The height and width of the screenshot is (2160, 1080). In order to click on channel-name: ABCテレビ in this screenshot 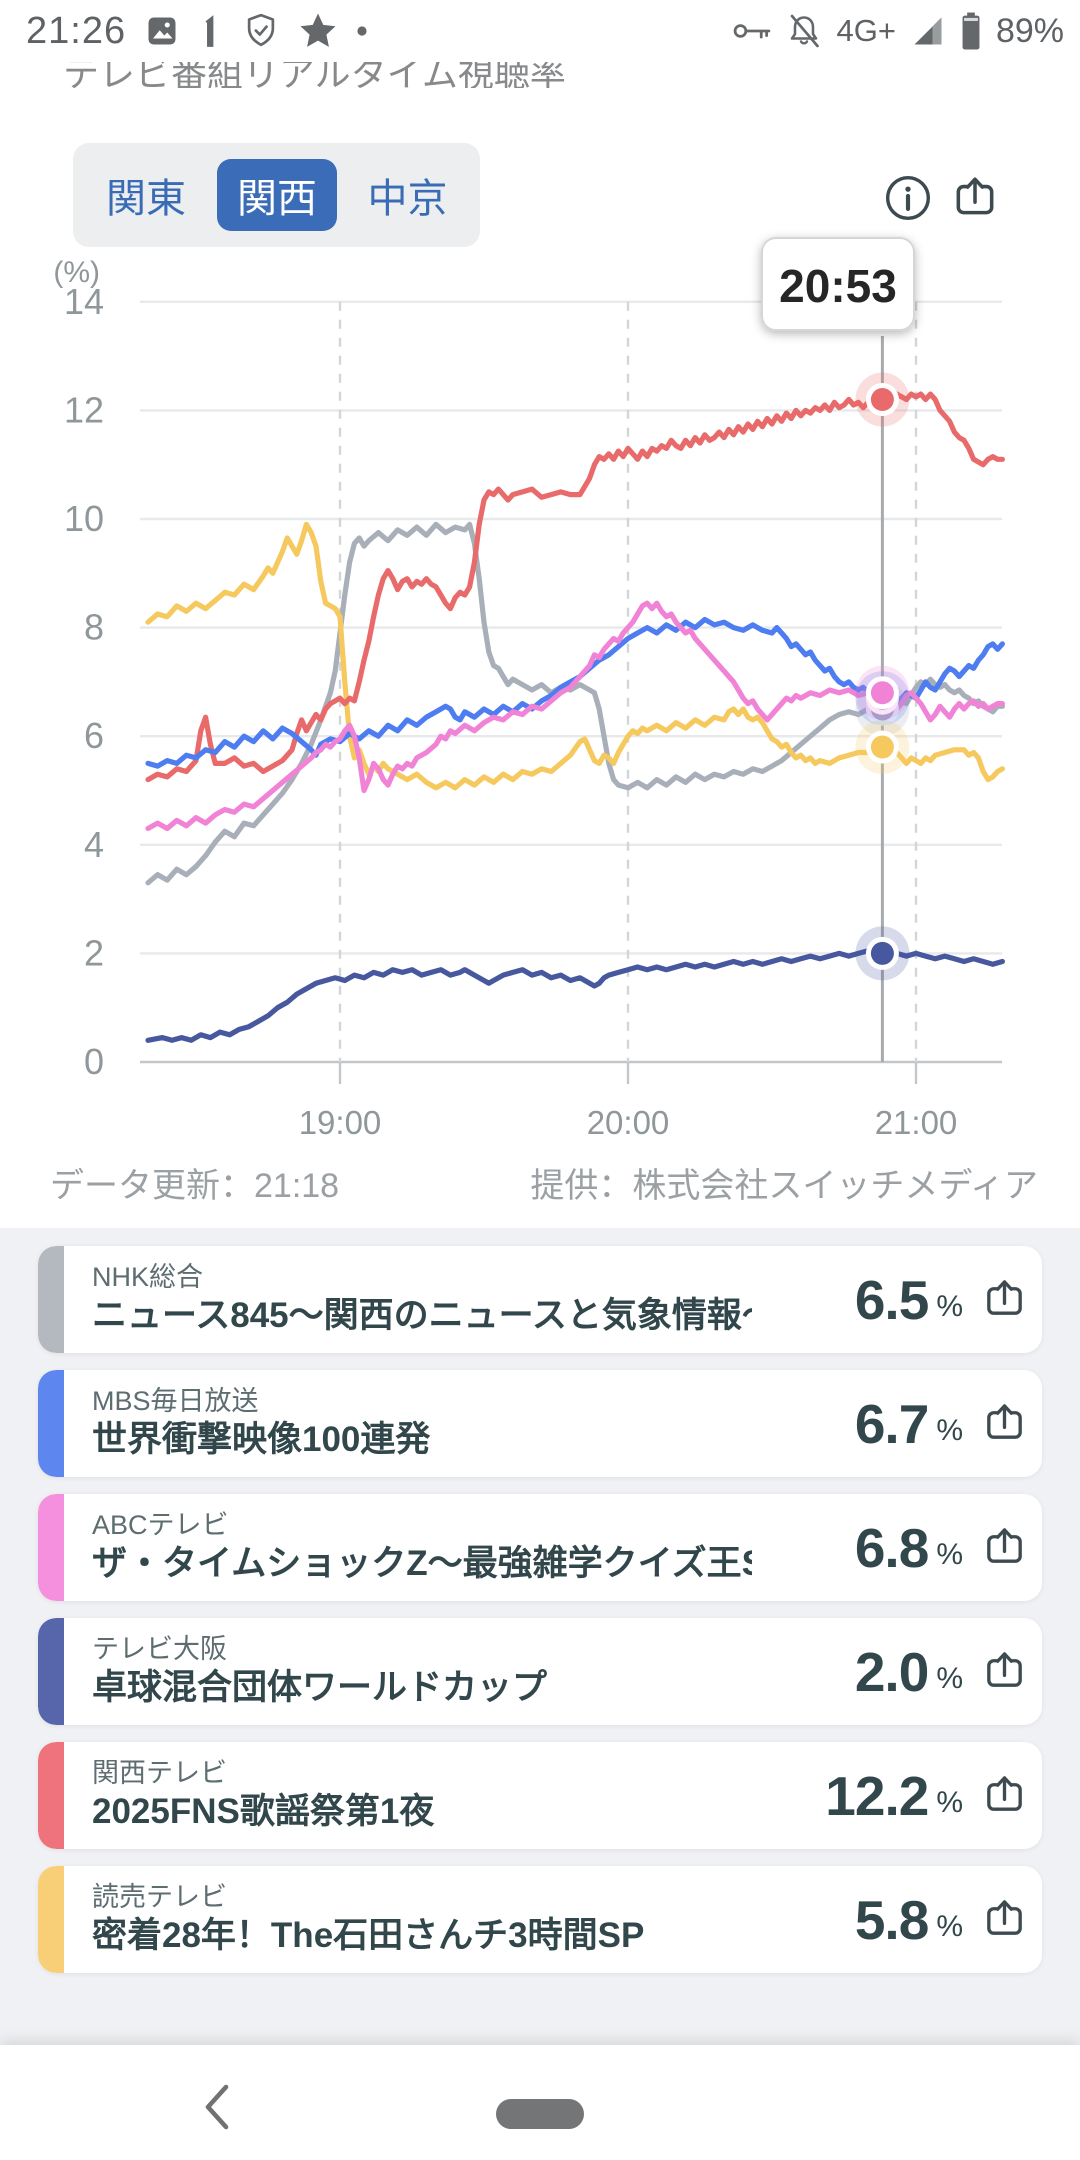, I will do `click(160, 1524)`.